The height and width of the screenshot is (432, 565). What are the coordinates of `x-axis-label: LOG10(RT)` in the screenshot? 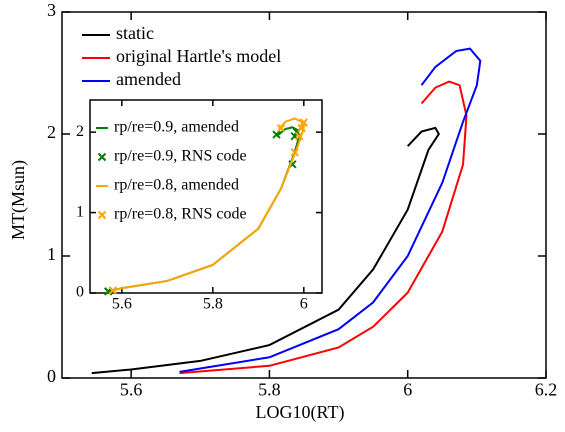 It's located at (300, 412).